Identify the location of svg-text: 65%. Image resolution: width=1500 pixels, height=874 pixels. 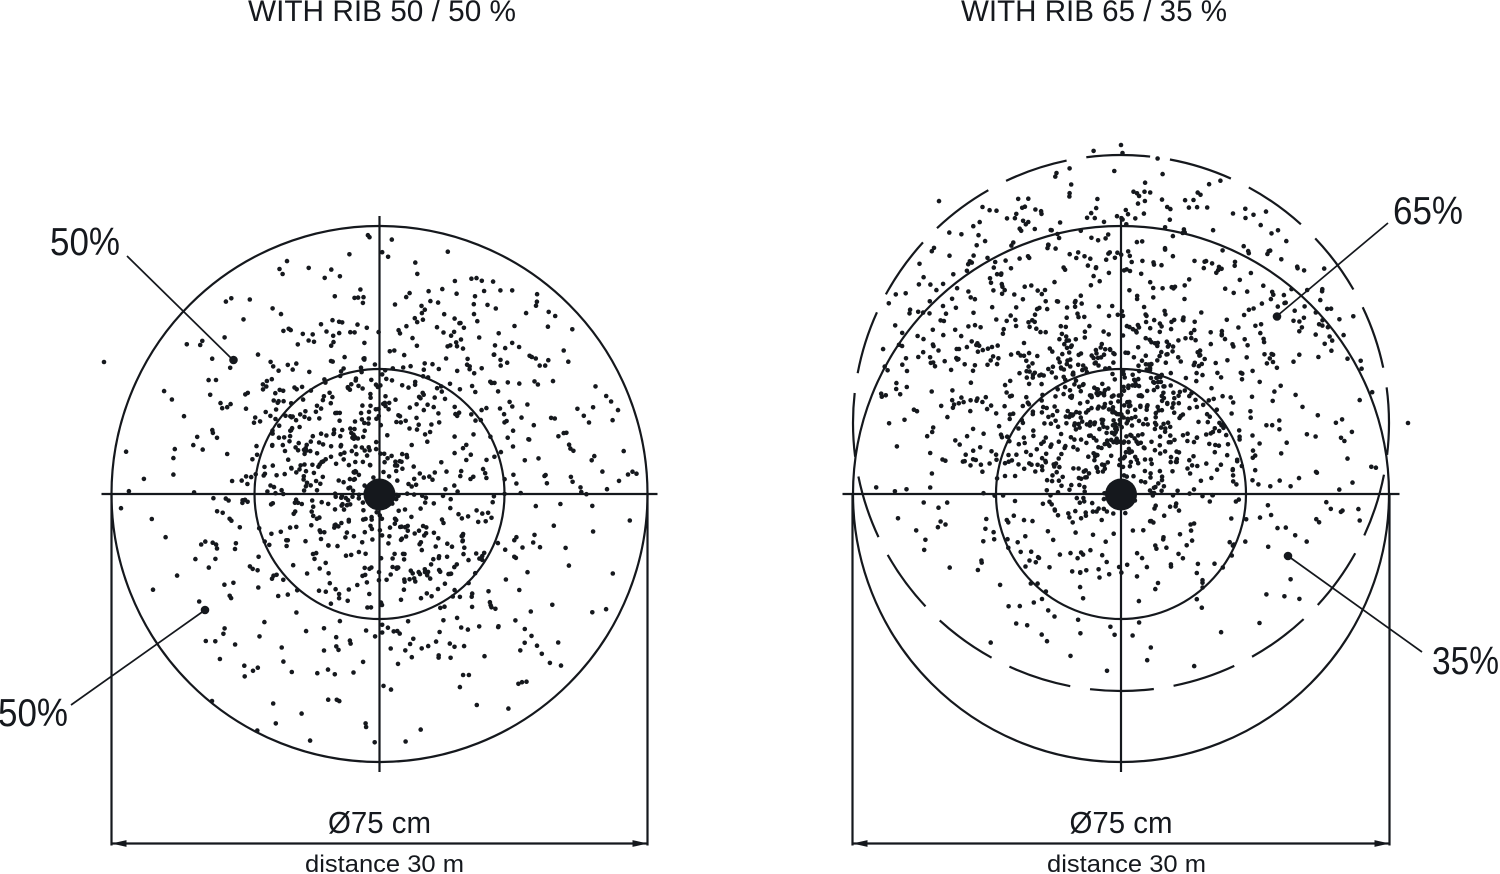
(1428, 211).